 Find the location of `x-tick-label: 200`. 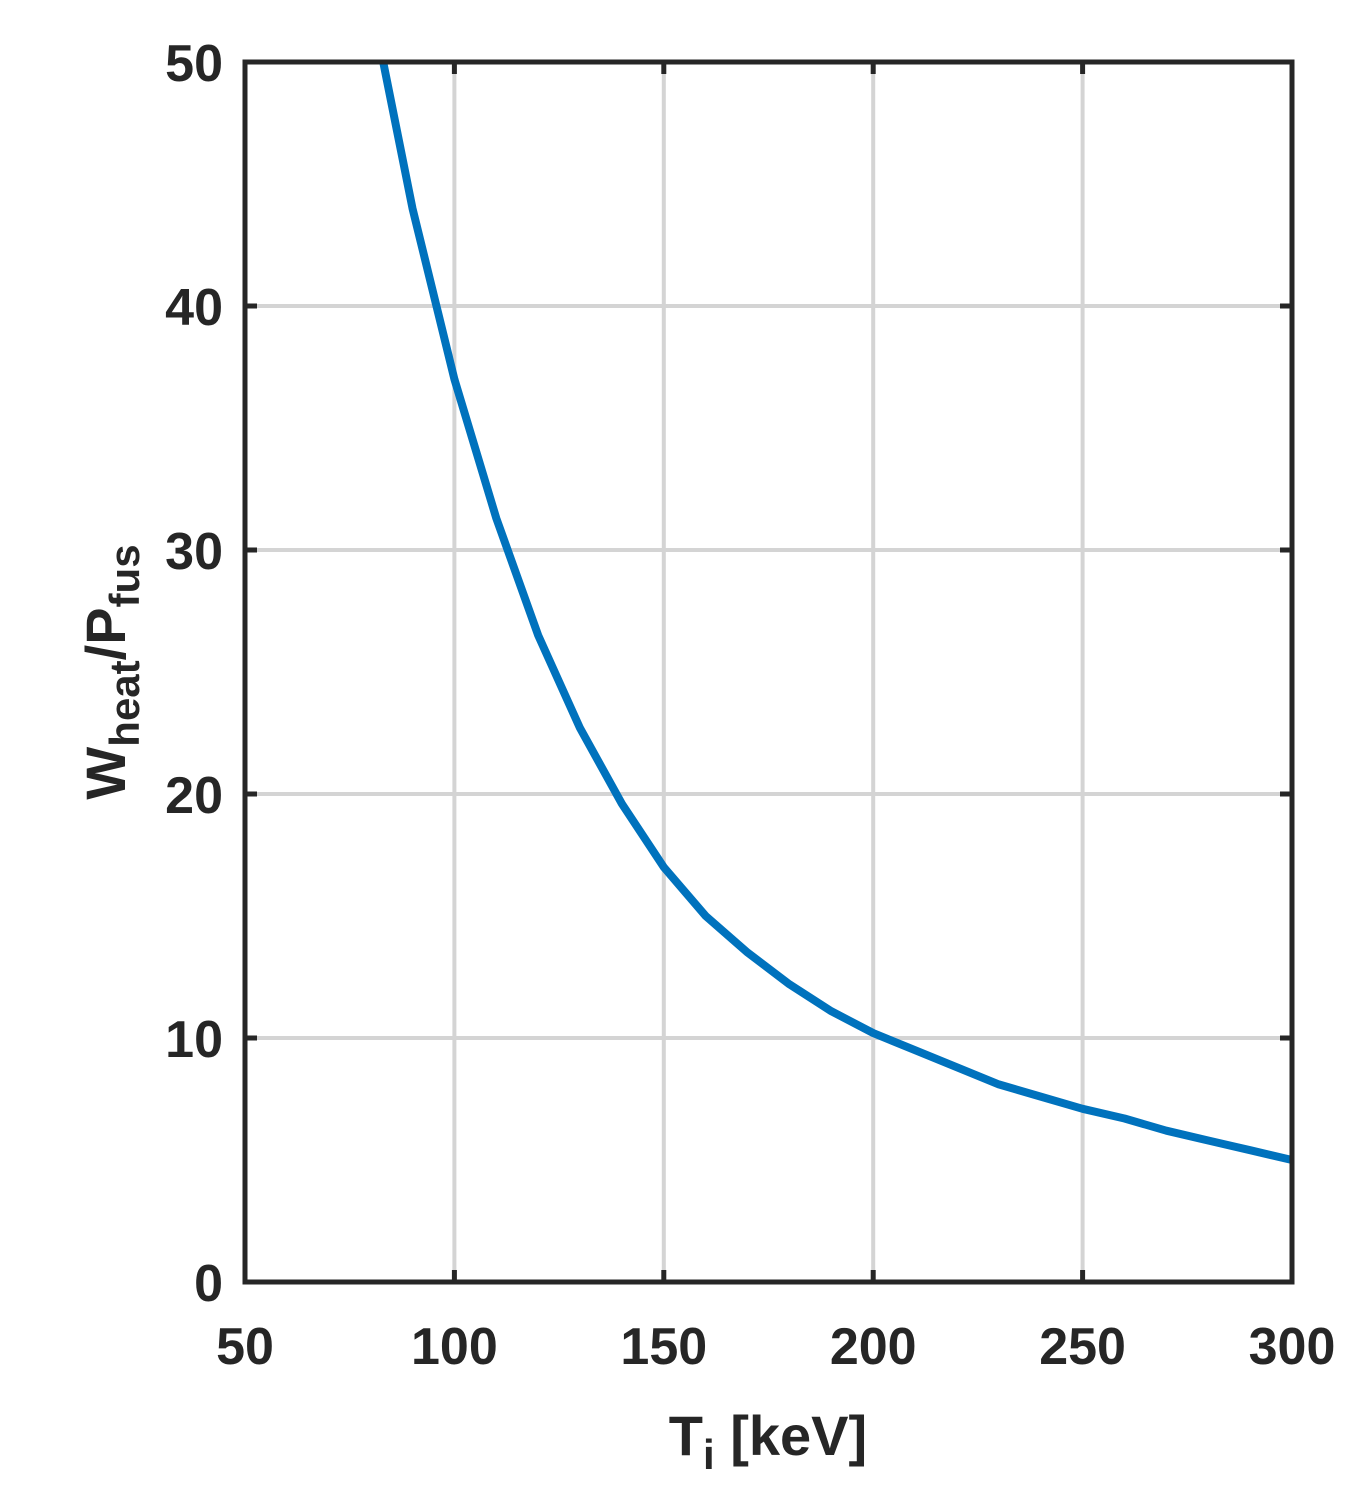

x-tick-label: 200 is located at coordinates (873, 1347).